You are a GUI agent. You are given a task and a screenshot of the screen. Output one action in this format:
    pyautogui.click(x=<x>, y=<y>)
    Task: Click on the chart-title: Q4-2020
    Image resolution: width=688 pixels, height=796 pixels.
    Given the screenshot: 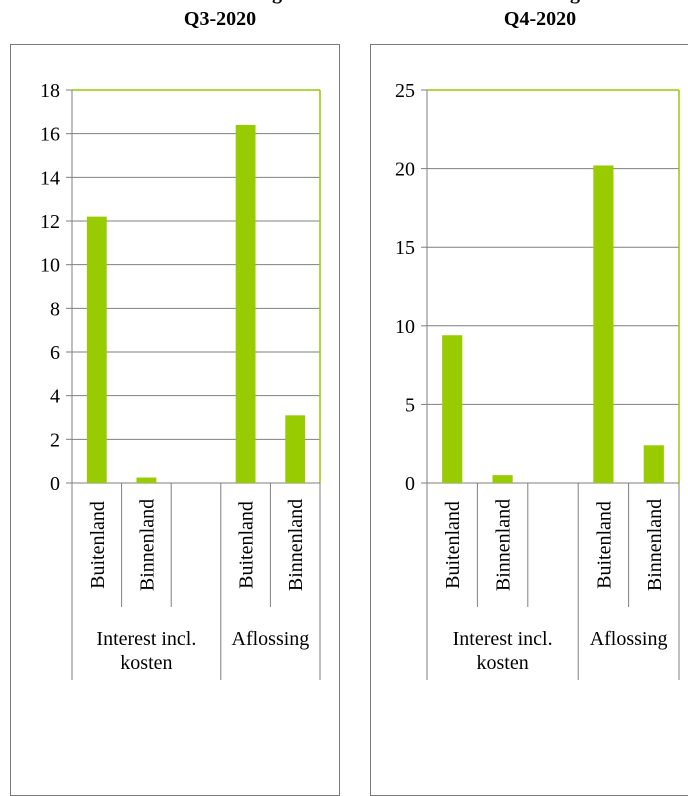 What is the action you would take?
    pyautogui.click(x=540, y=19)
    